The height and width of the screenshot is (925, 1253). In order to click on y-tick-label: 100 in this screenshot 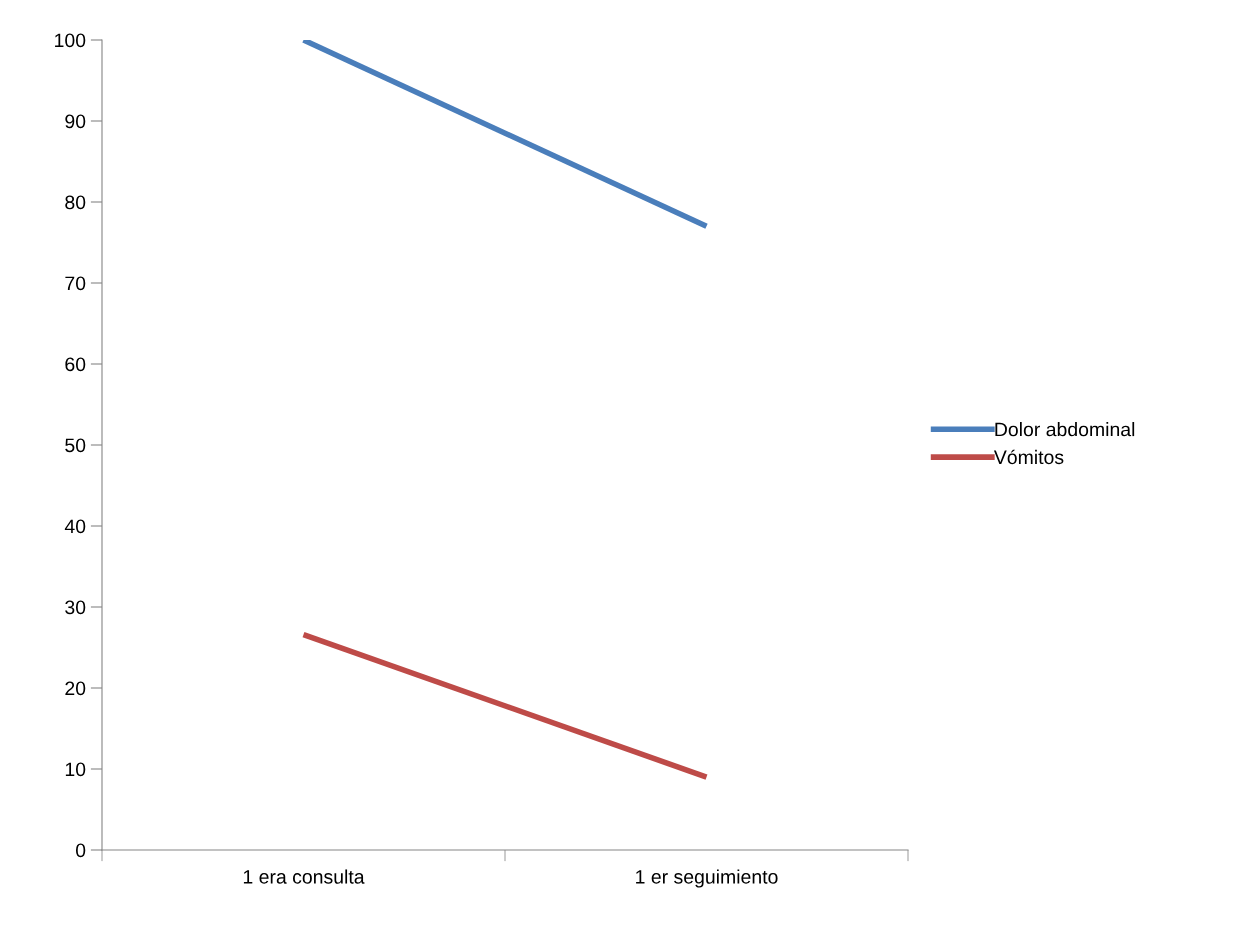, I will do `click(70, 40)`.